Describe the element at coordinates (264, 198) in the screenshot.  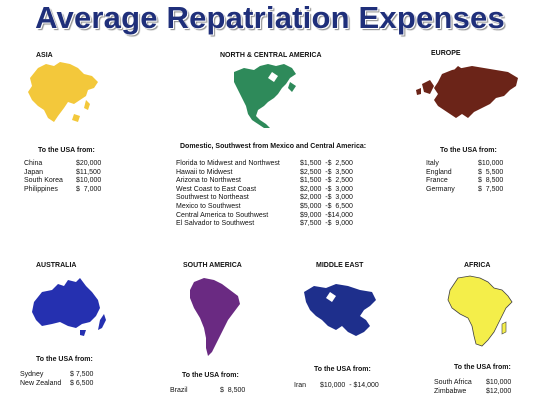
I see `table-row: Southwest to Northeast $2,000 -$ 3,000` at that location.